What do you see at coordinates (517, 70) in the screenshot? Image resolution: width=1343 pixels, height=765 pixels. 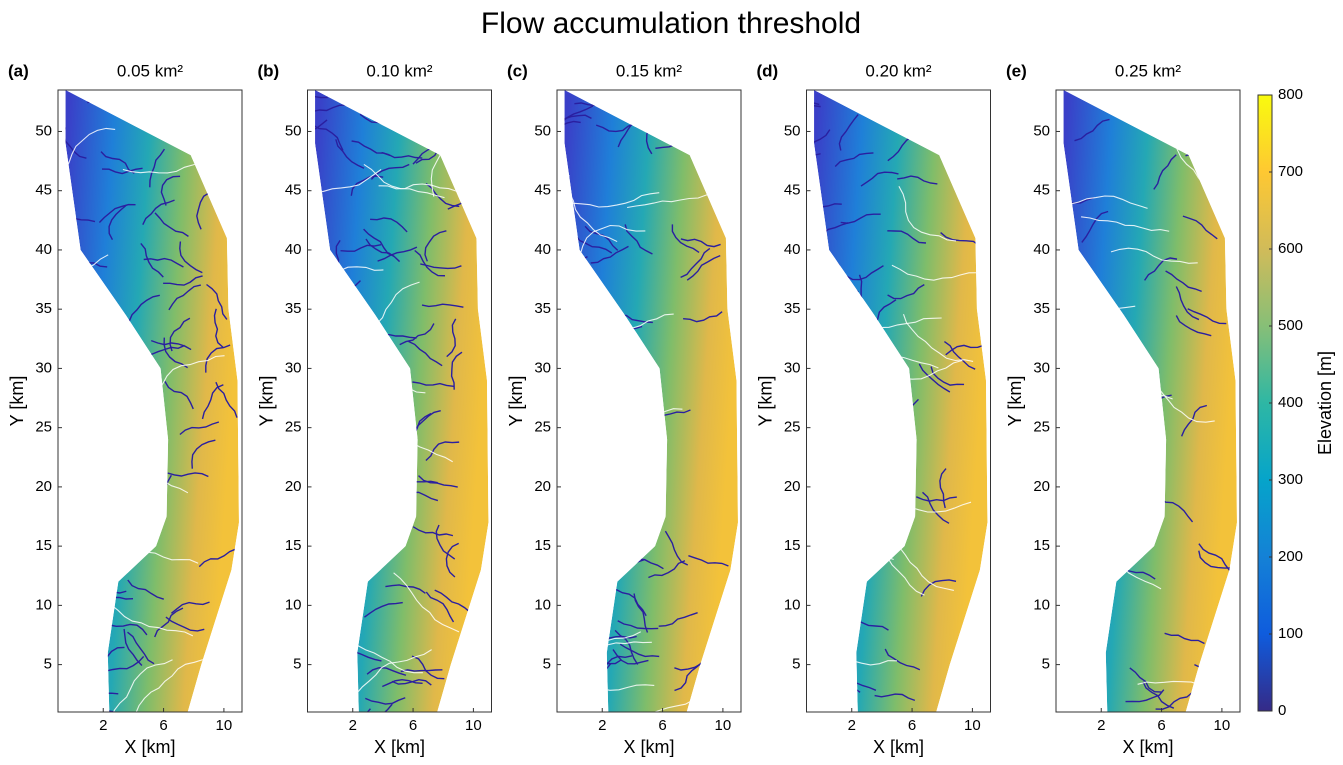 I see `panel-label: (c)` at bounding box center [517, 70].